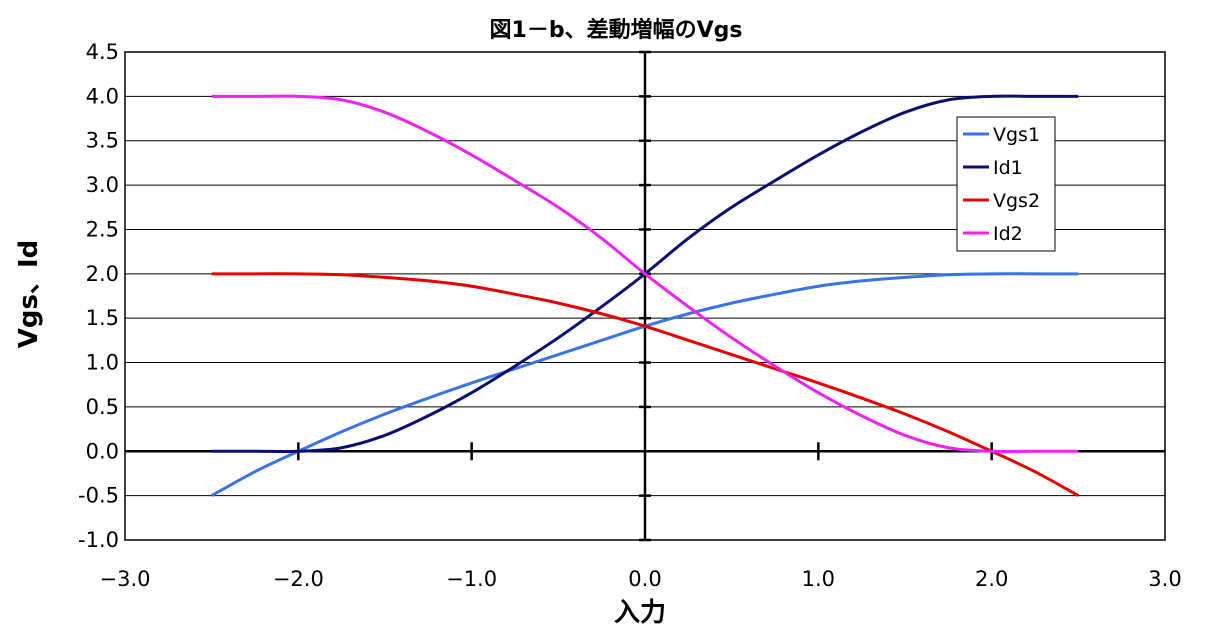 This screenshot has height=641, width=1206. I want to click on y-tick-label: 3.5, so click(102, 141).